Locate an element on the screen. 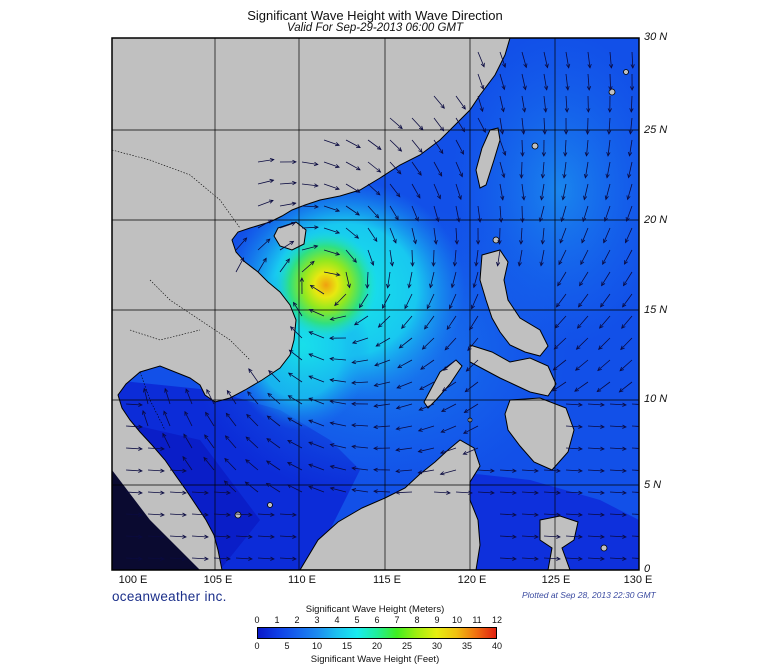 Image resolution: width=775 pixels, height=665 pixels. lat-label-10n: 10 N is located at coordinates (656, 399).